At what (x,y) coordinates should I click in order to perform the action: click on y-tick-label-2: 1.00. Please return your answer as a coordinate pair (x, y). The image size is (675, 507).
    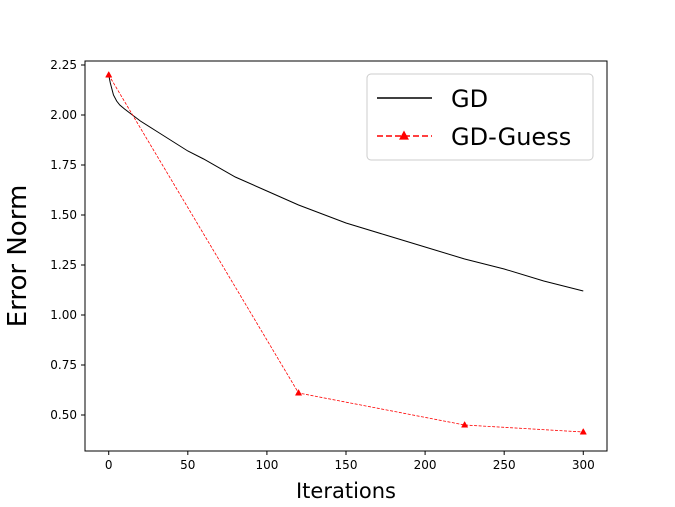
    Looking at the image, I should click on (63, 315).